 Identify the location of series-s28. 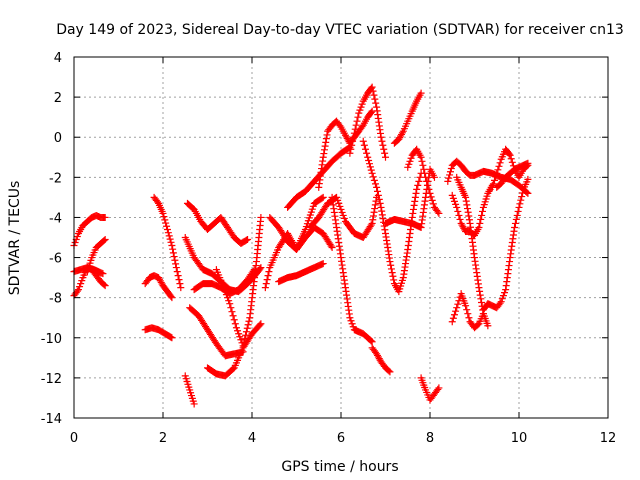
(430, 389).